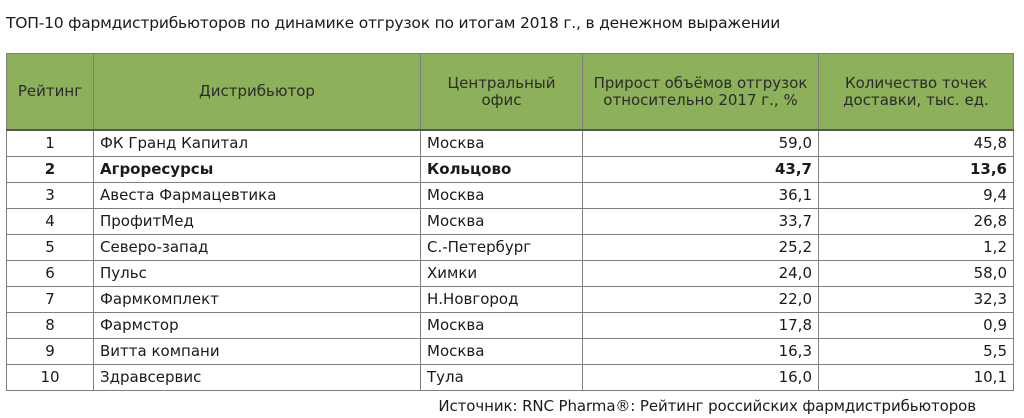 This screenshot has width=1024, height=418. I want to click on cell-growth: 17,8, so click(700, 325).